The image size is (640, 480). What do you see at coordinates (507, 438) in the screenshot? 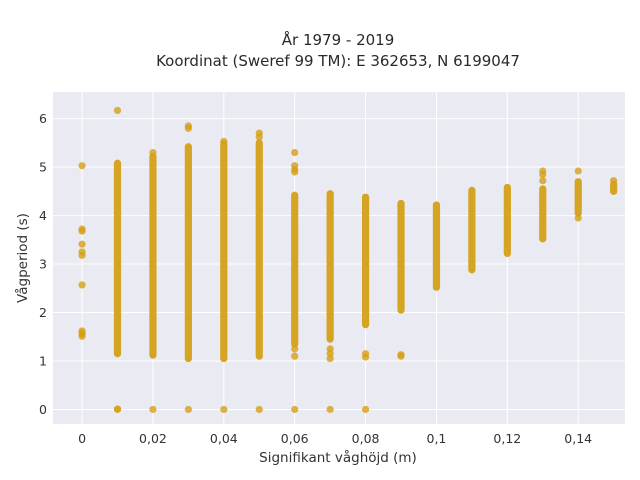
I see `x-tick-label: 0,12` at bounding box center [507, 438].